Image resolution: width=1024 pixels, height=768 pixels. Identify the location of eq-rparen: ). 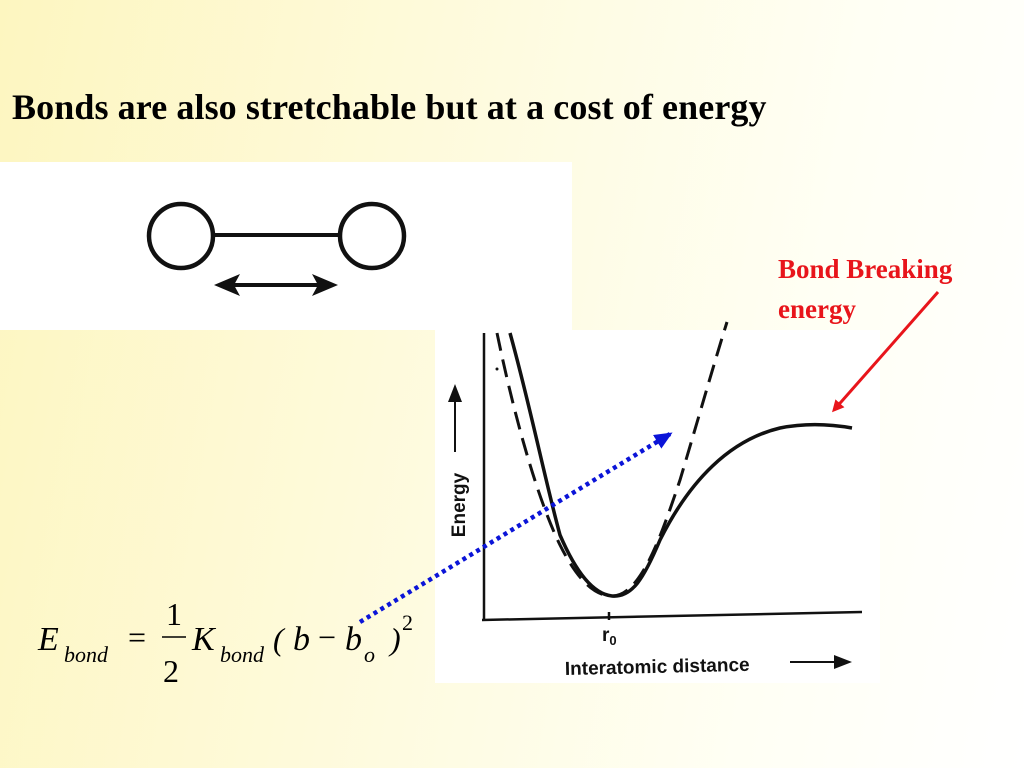
(394, 639).